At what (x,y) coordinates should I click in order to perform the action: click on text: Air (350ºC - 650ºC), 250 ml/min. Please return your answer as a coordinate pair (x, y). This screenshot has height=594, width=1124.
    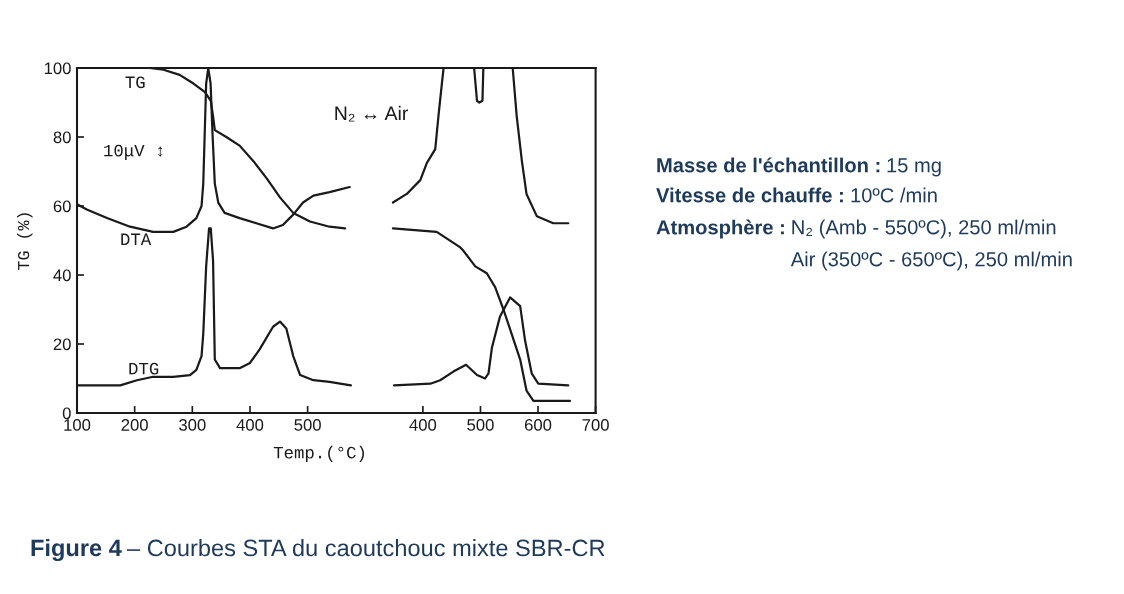
    Looking at the image, I should click on (931, 261).